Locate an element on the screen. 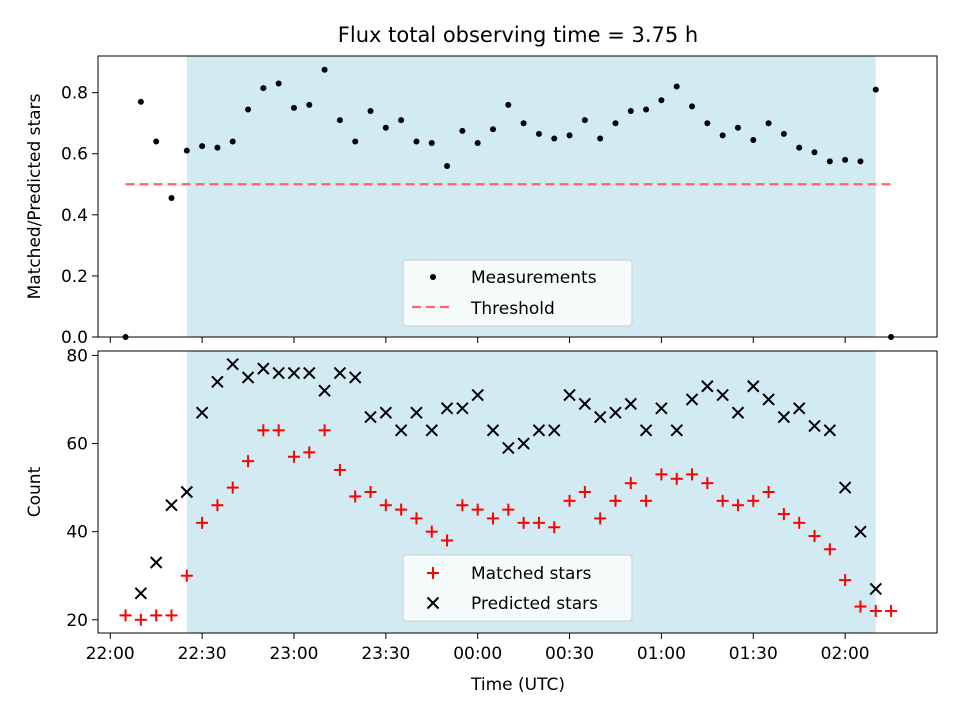 The width and height of the screenshot is (960, 720). x-tick-label: 00:00 is located at coordinates (477, 654).